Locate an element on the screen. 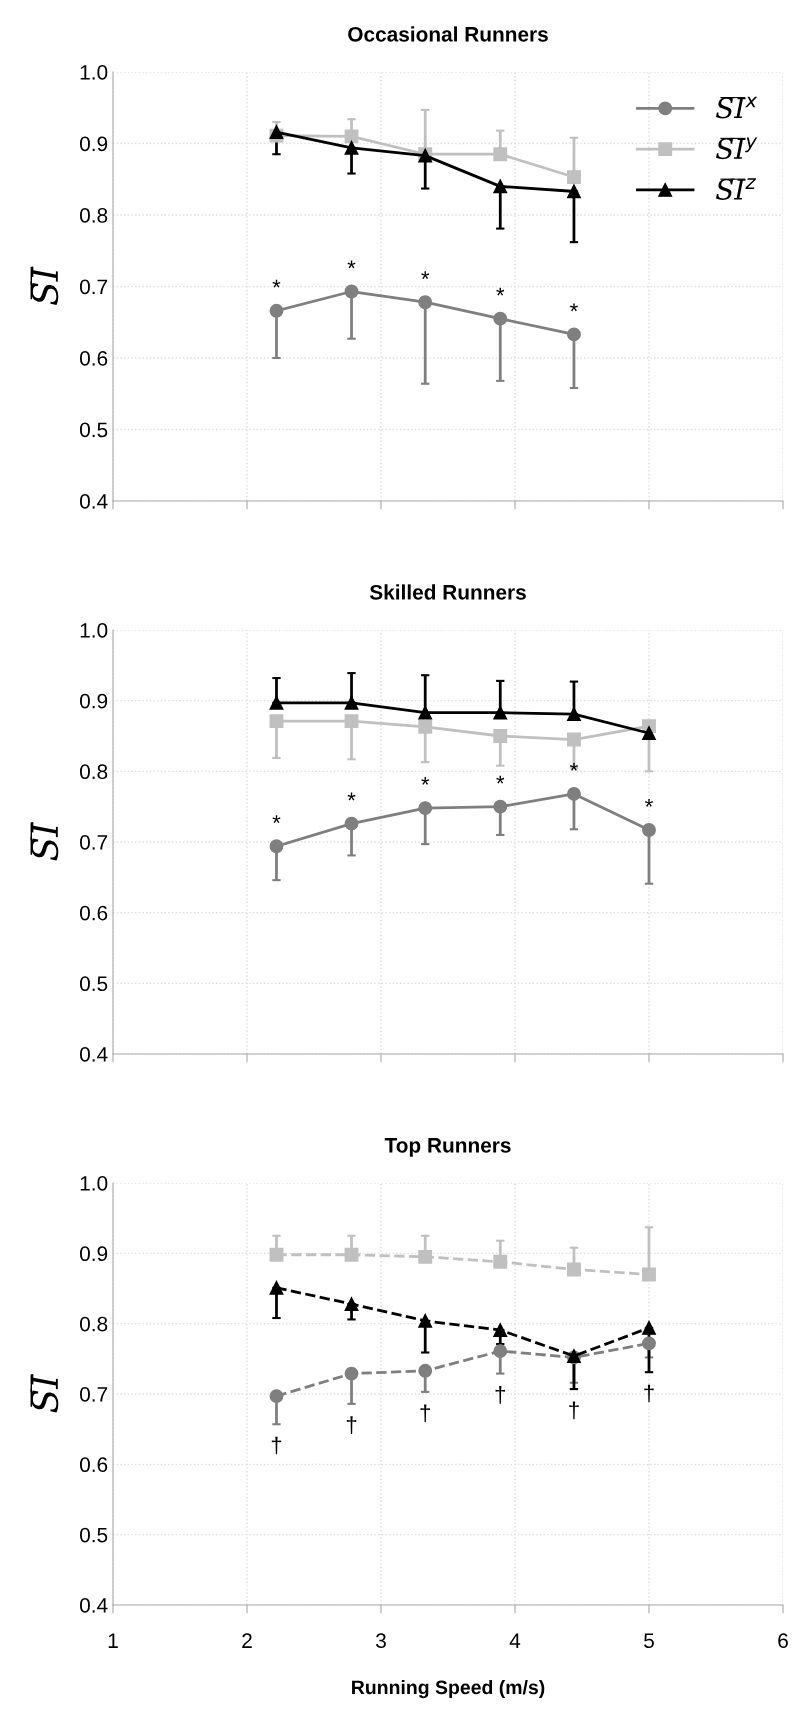  legend-label: S̅I̅$^{x}$ is located at coordinates (737, 107).